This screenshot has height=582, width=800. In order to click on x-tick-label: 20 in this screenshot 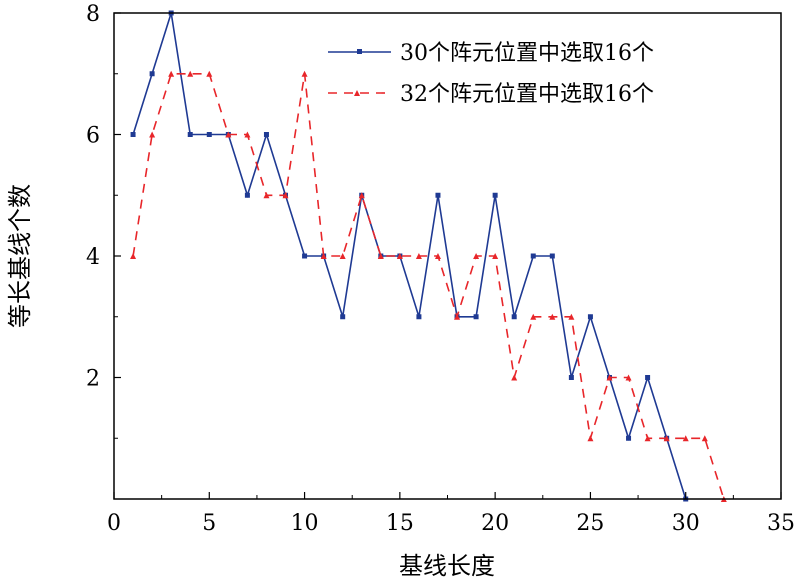, I will do `click(495, 523)`.